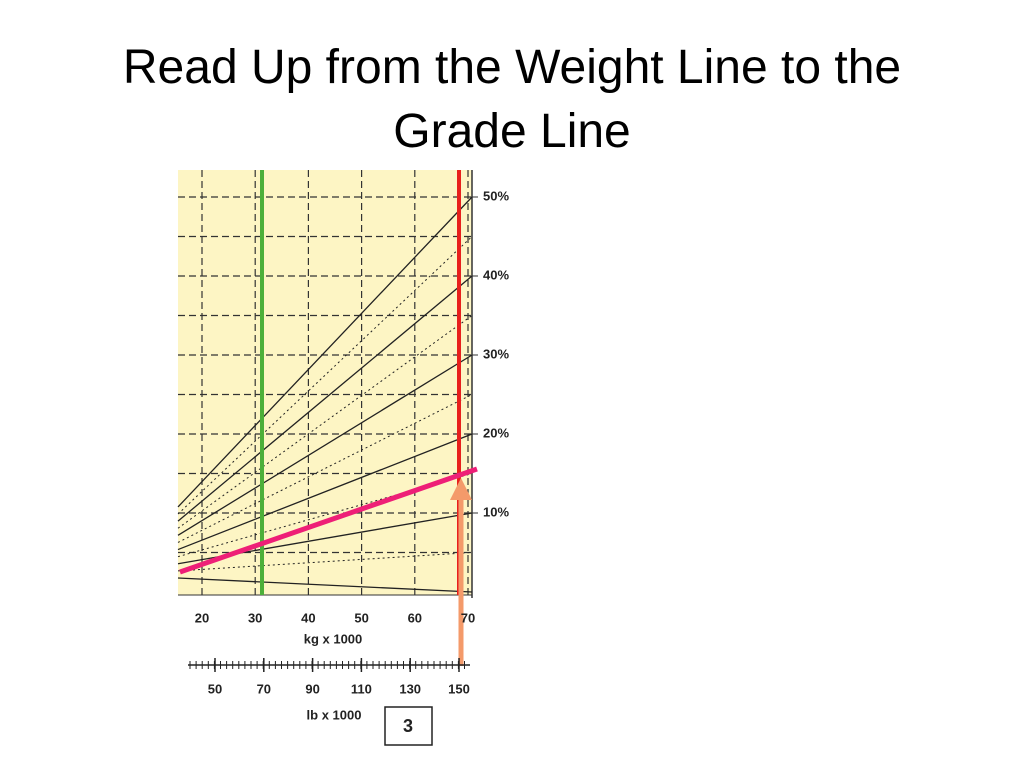  What do you see at coordinates (410, 688) in the screenshot?
I see `lb-tick-label: 130` at bounding box center [410, 688].